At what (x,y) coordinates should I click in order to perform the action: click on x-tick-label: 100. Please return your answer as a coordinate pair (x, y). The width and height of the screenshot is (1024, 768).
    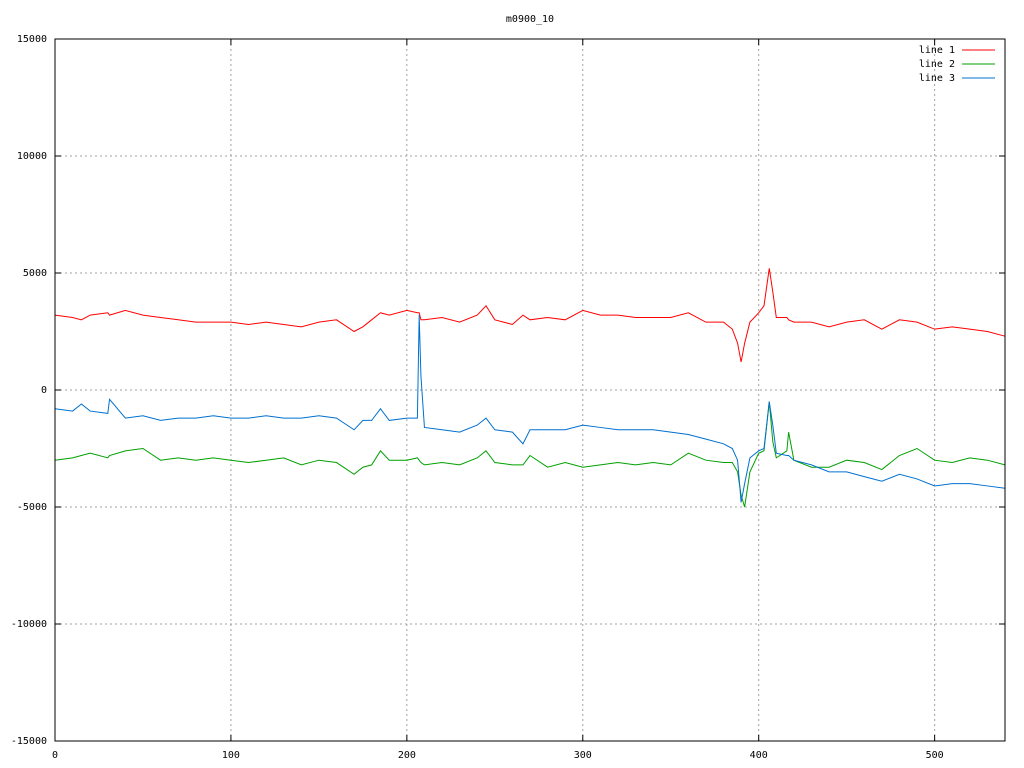
    Looking at the image, I should click on (231, 755).